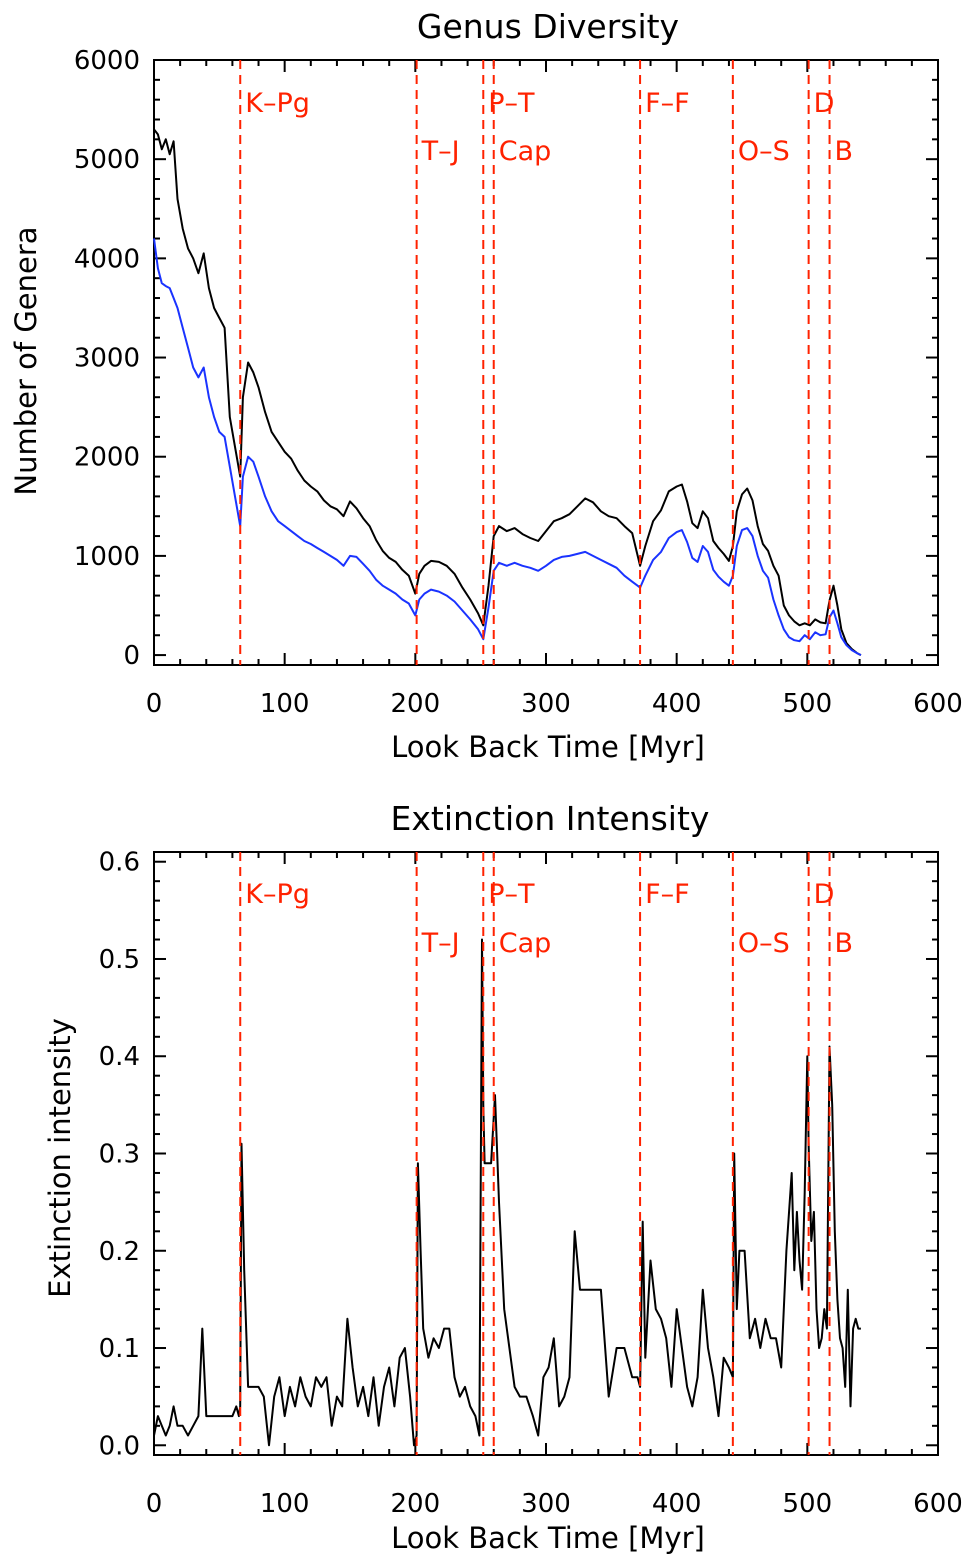 The width and height of the screenshot is (980, 1559). What do you see at coordinates (60, 1158) in the screenshot?
I see `y-axis-label: Extinction intensity` at bounding box center [60, 1158].